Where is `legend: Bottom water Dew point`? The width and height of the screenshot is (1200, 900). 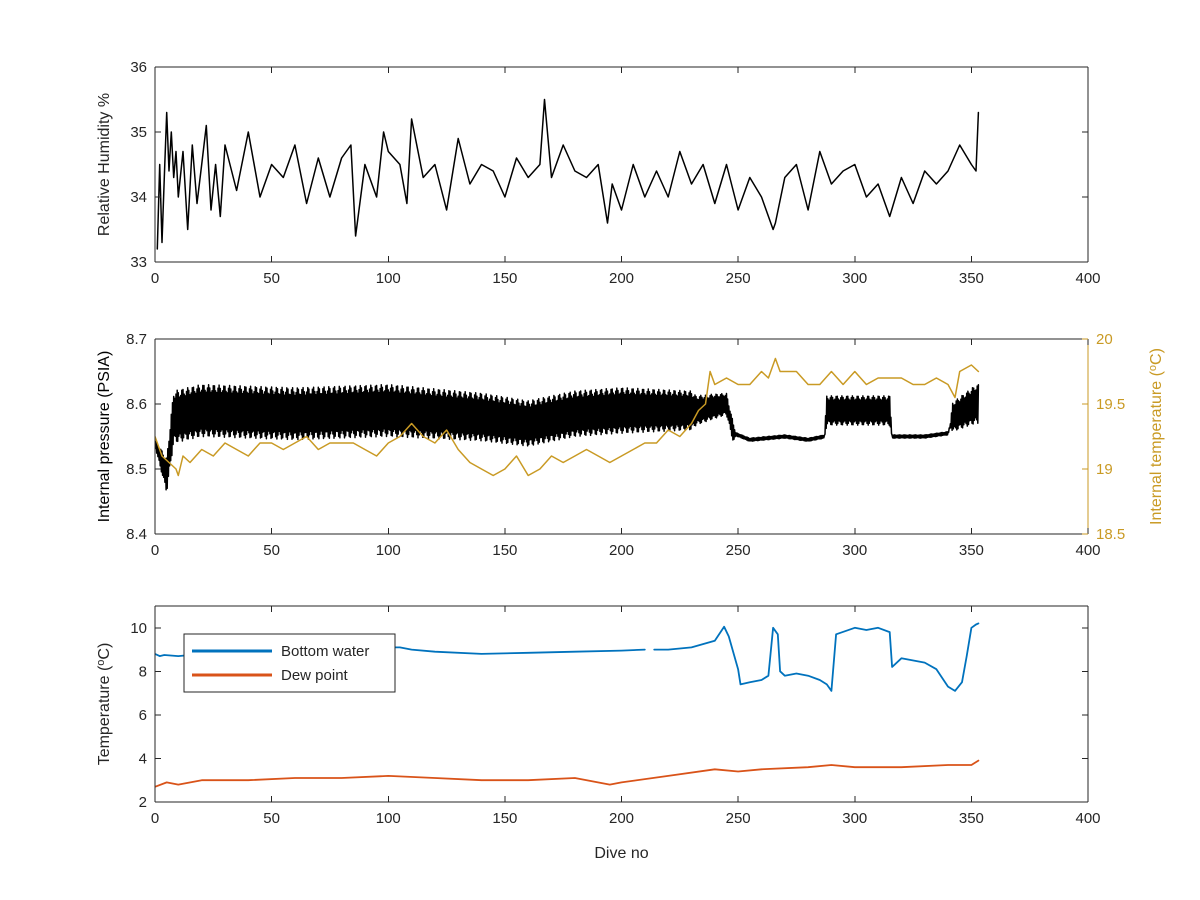 legend: Bottom water Dew point is located at coordinates (289, 663).